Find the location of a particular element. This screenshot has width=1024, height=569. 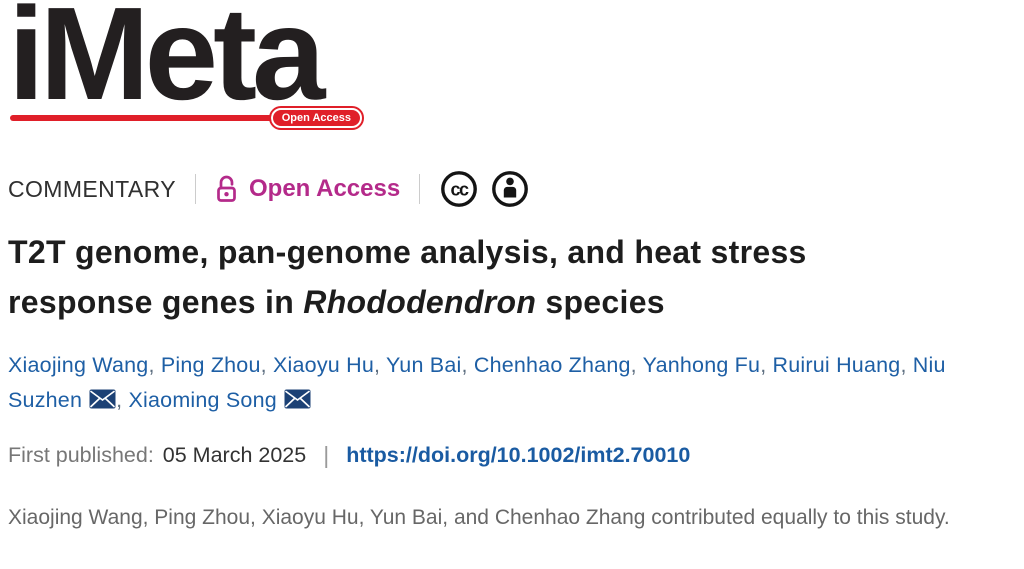

title-species-italic: Rhododendron is located at coordinates (420, 302).